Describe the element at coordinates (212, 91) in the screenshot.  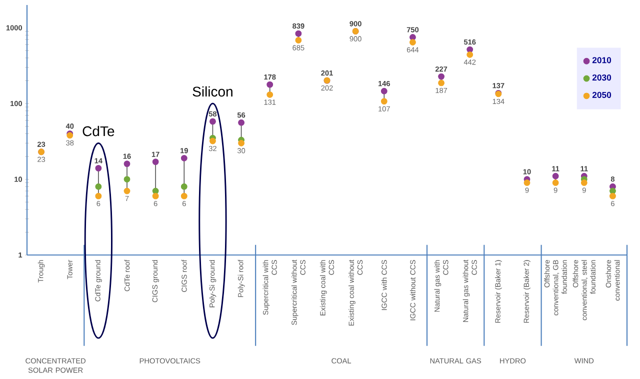
I see `annotation: Silicon` at that location.